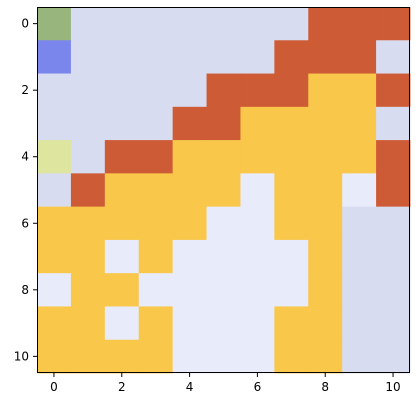 The width and height of the screenshot is (417, 413). Describe the element at coordinates (25, 90) in the screenshot. I see `y-tick-label: 2` at that location.